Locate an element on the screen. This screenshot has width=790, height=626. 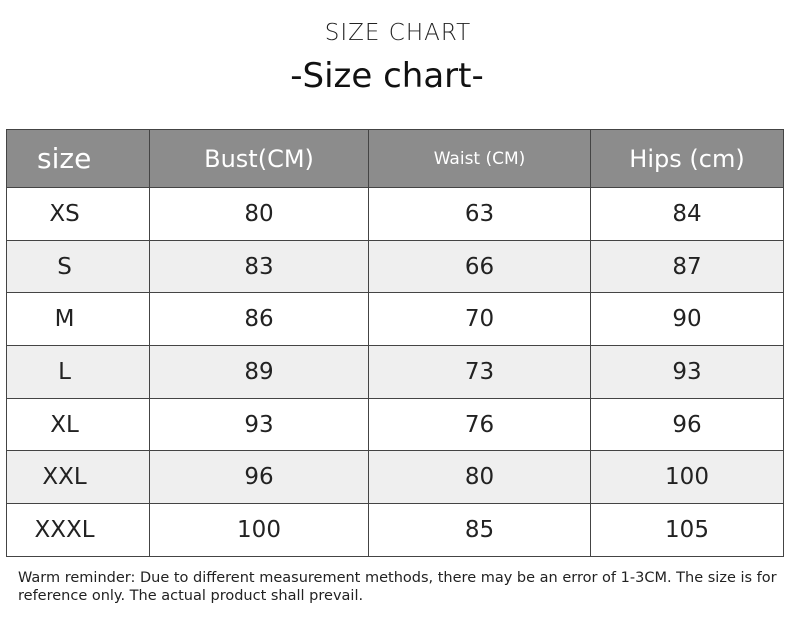
table-row: XXXL 100 85 105 is located at coordinates (395, 530).